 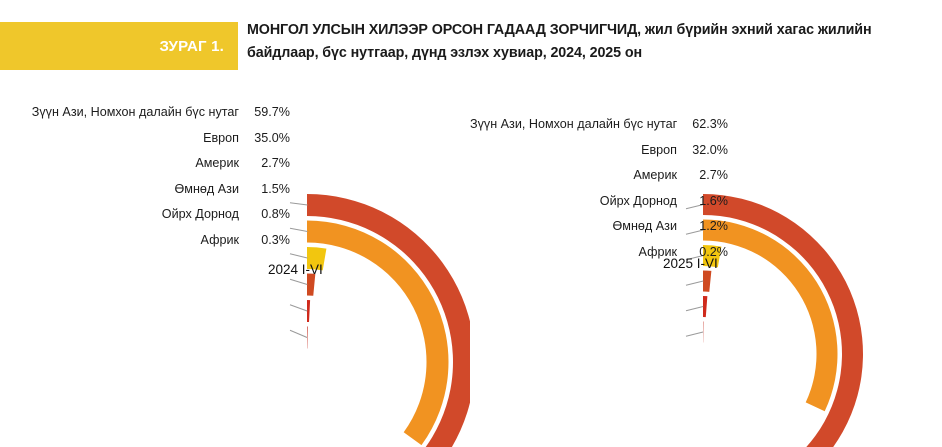 What do you see at coordinates (295, 269) in the screenshot?
I see `chart-year-caption-2024: 2024 I-VI` at bounding box center [295, 269].